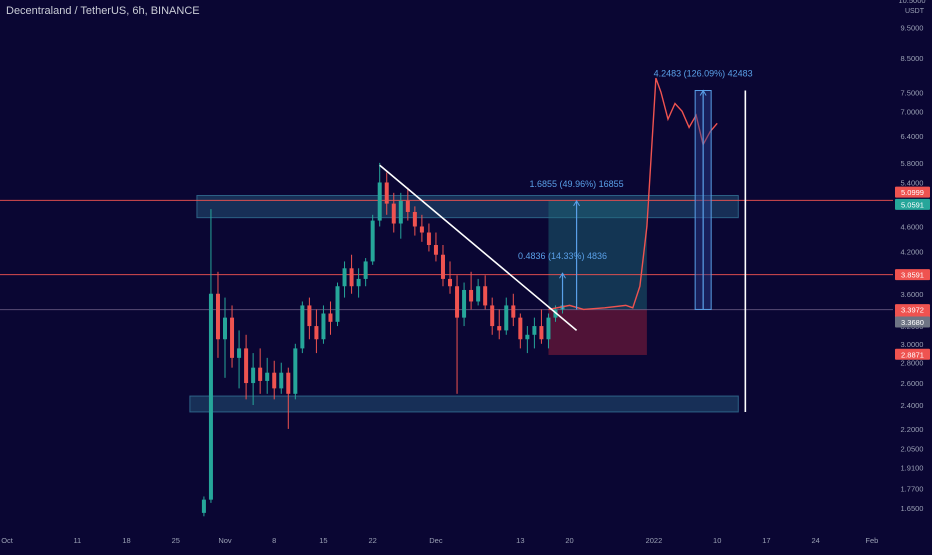 This screenshot has width=932, height=555. Describe the element at coordinates (871, 540) in the screenshot. I see `x-tick-label: Feb` at that location.